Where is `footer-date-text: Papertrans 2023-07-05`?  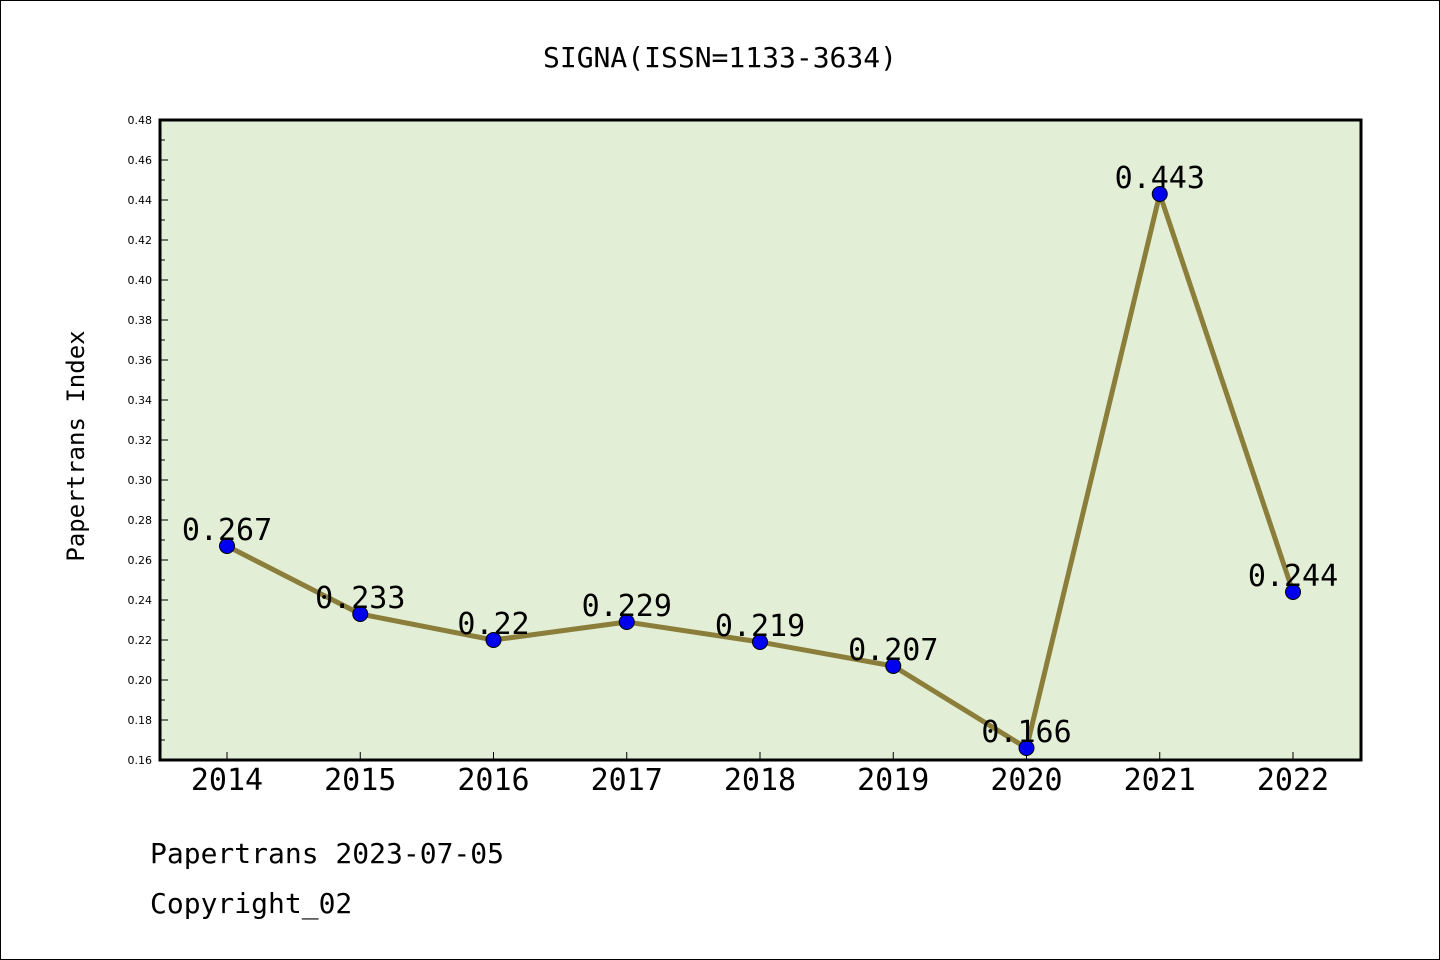 footer-date-text: Papertrans 2023-07-05 is located at coordinates (327, 853).